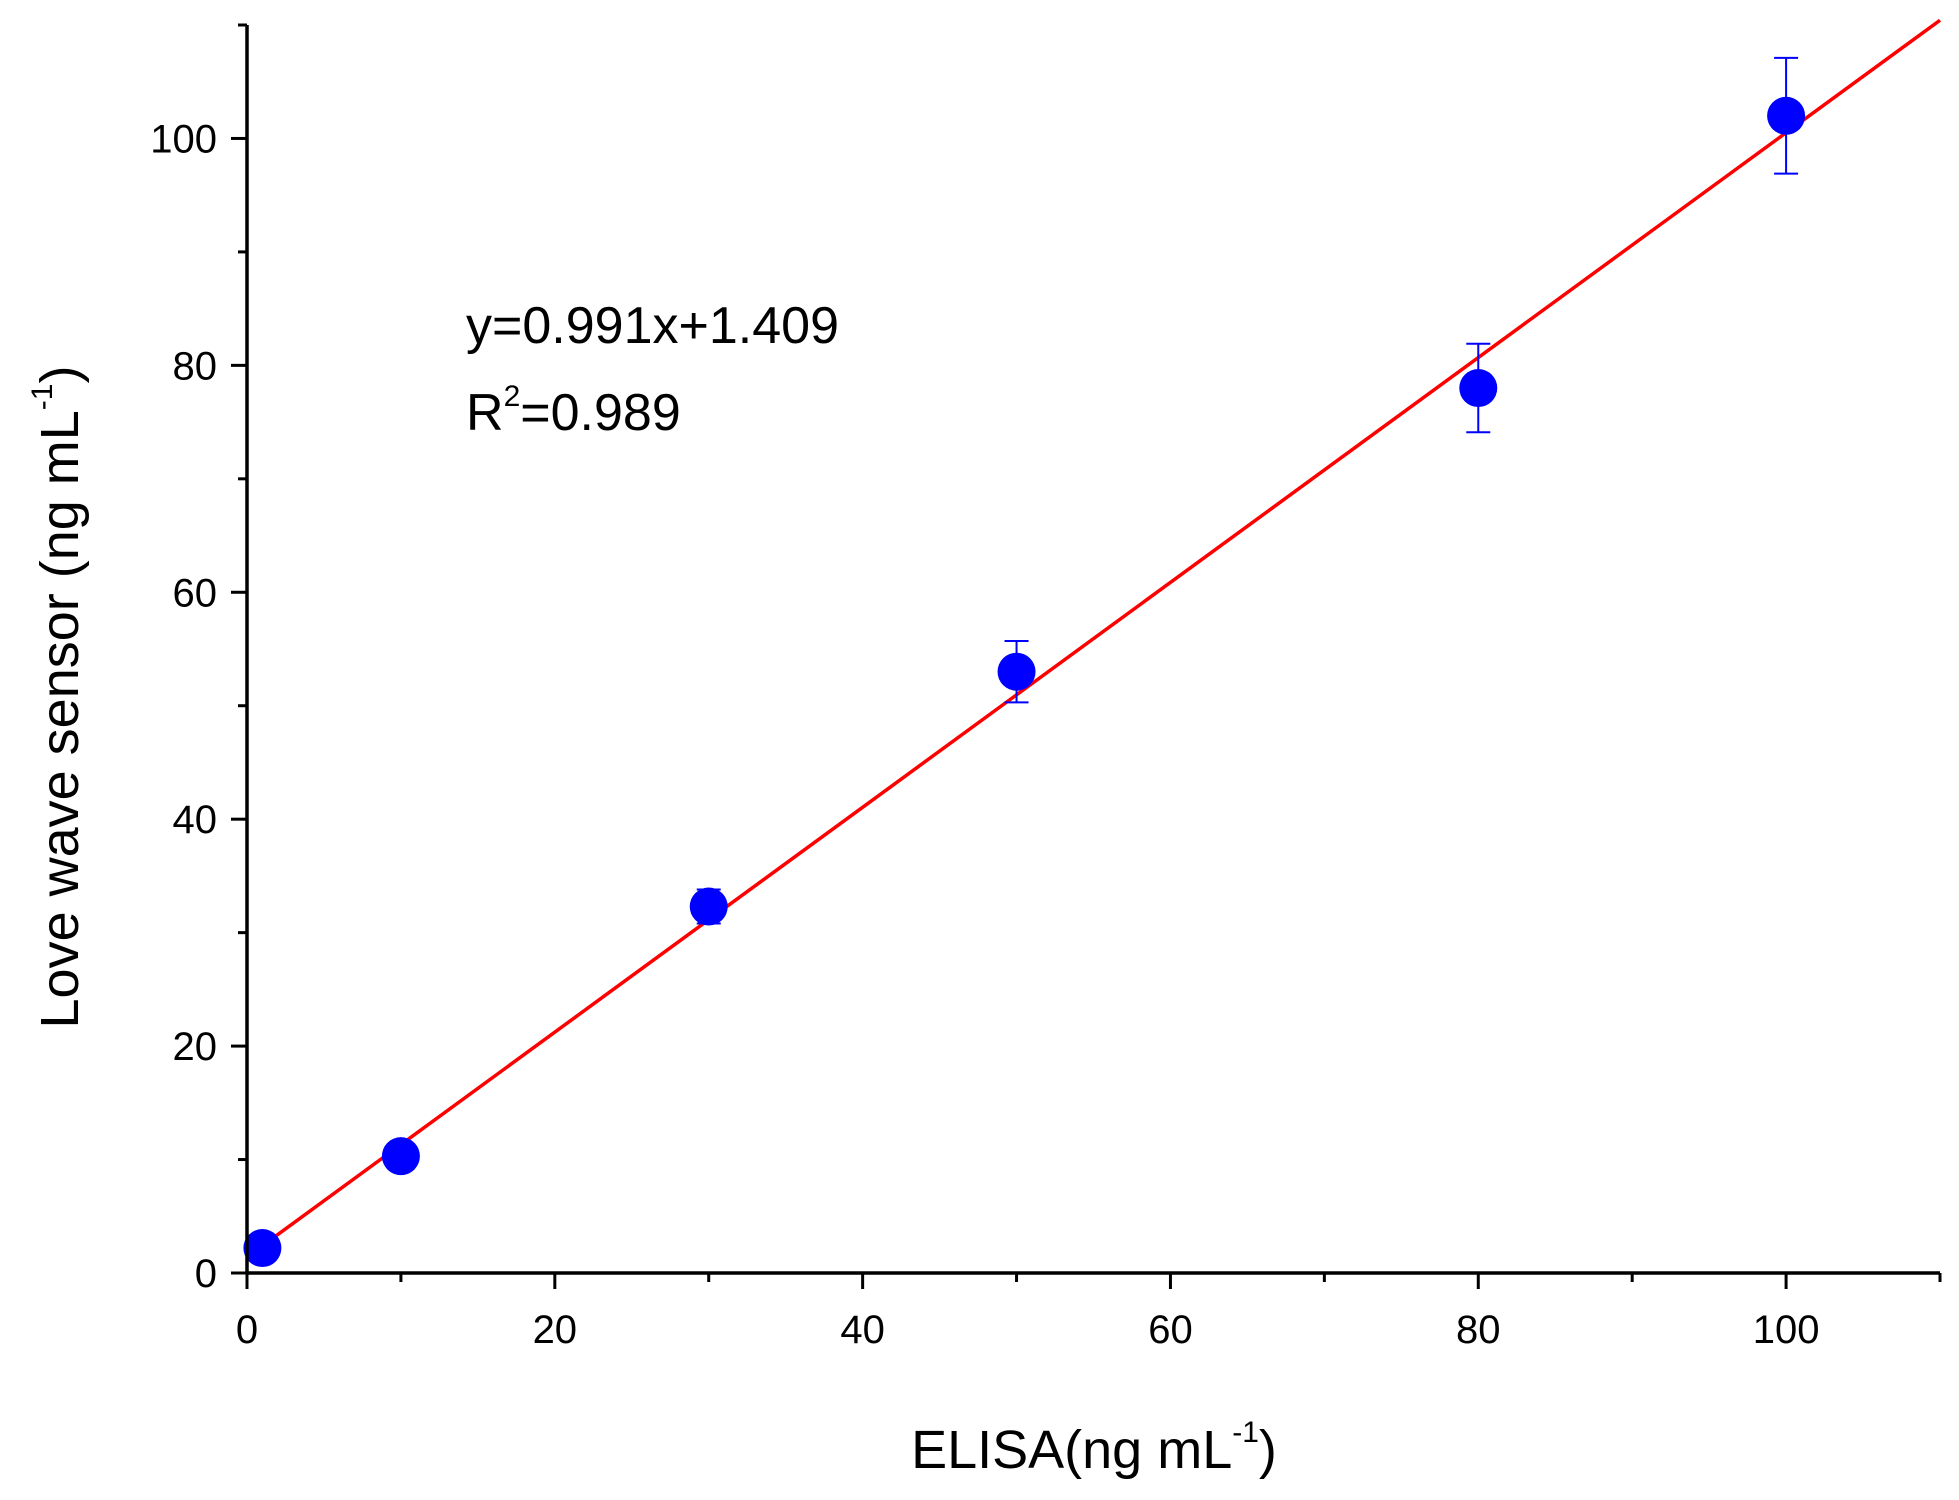 This screenshot has width=1959, height=1500. I want to click on x-tick-label: 20, so click(555, 1330).